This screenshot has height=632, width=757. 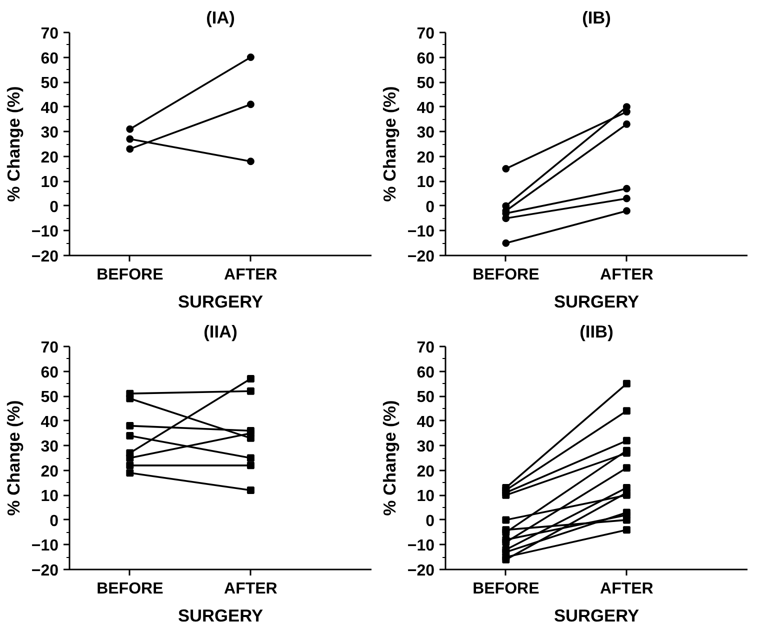 What do you see at coordinates (221, 332) in the screenshot?
I see `chart-title: (IIA)` at bounding box center [221, 332].